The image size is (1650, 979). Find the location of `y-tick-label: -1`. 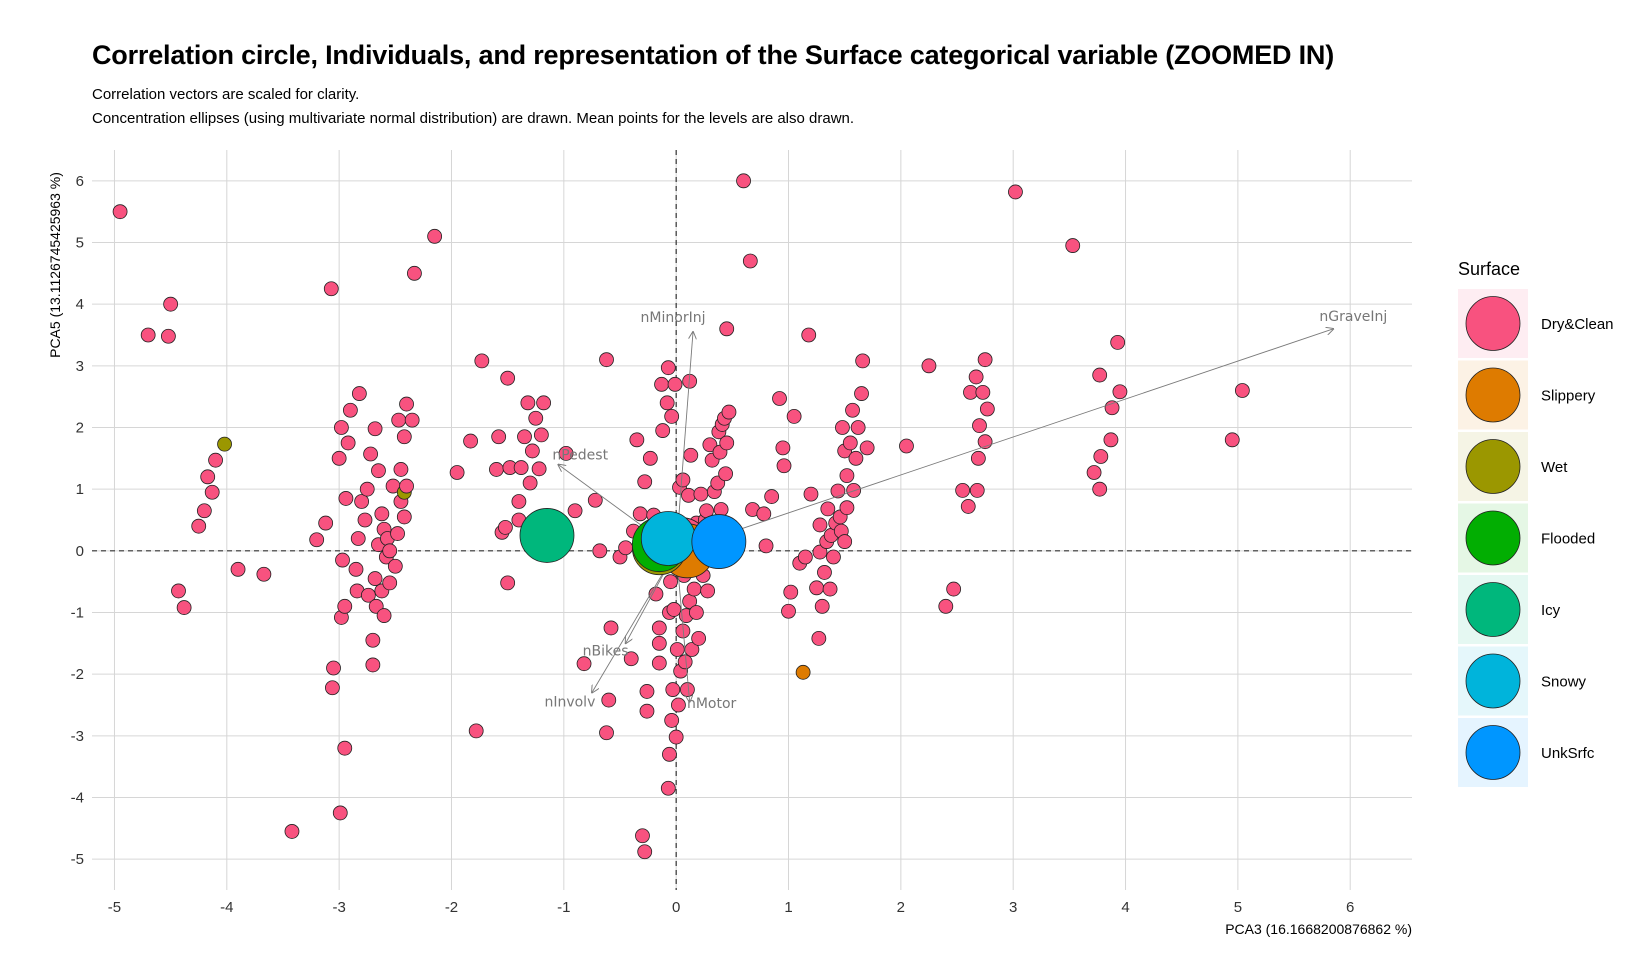

y-tick-label: -1 is located at coordinates (77, 613).